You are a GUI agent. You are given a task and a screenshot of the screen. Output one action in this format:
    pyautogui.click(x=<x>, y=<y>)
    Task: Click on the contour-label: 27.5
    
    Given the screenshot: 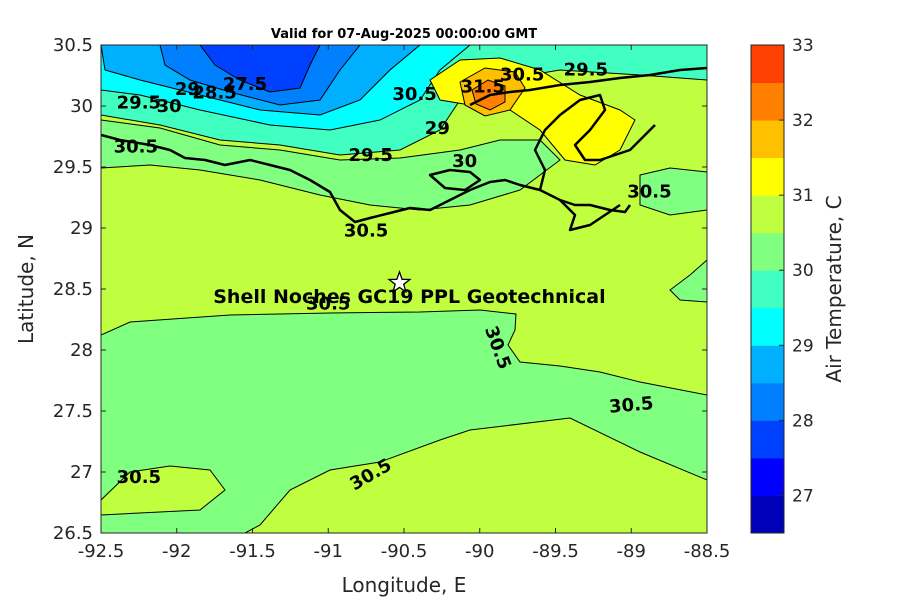 What is the action you would take?
    pyautogui.click(x=245, y=84)
    